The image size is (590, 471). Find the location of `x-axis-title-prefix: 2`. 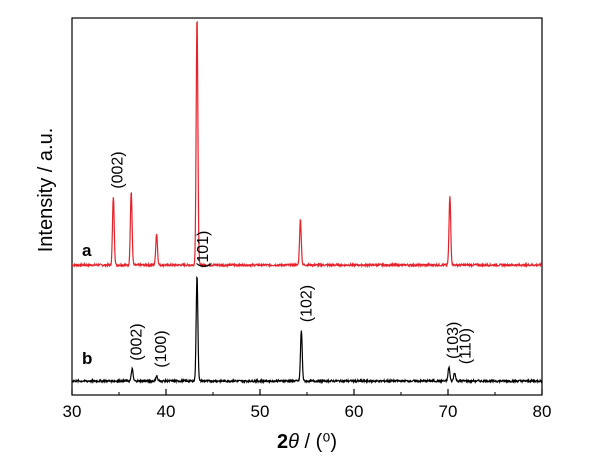

x-axis-title-prefix: 2 is located at coordinates (282, 442).